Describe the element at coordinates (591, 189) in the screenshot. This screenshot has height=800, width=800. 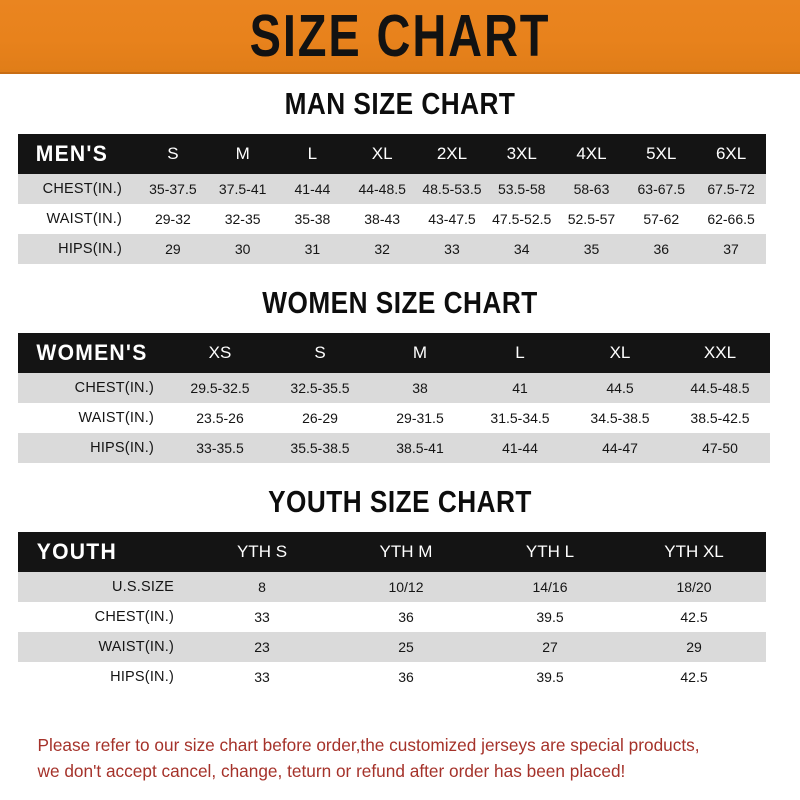
I see `man-cell: 58-63` at that location.